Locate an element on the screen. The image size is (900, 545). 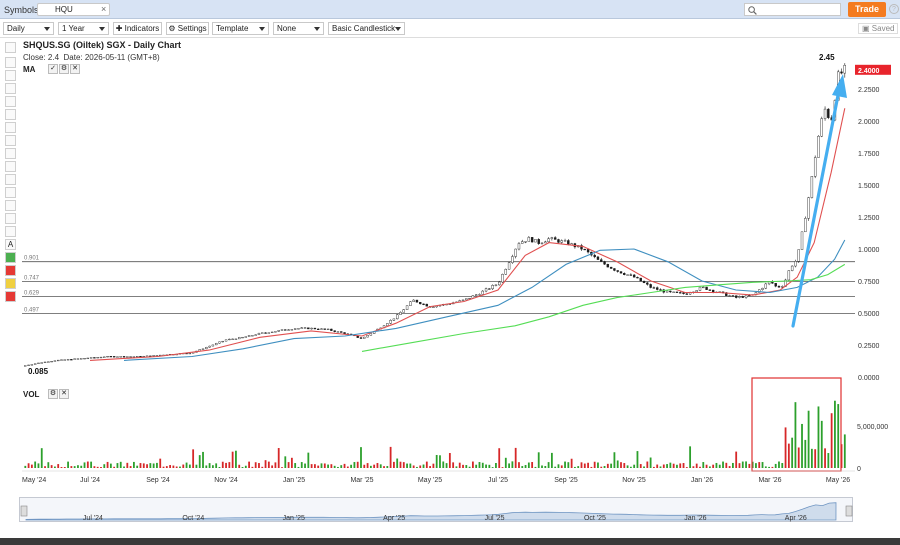
indicators-button: ✚ Indicators is located at coordinates (137, 28).